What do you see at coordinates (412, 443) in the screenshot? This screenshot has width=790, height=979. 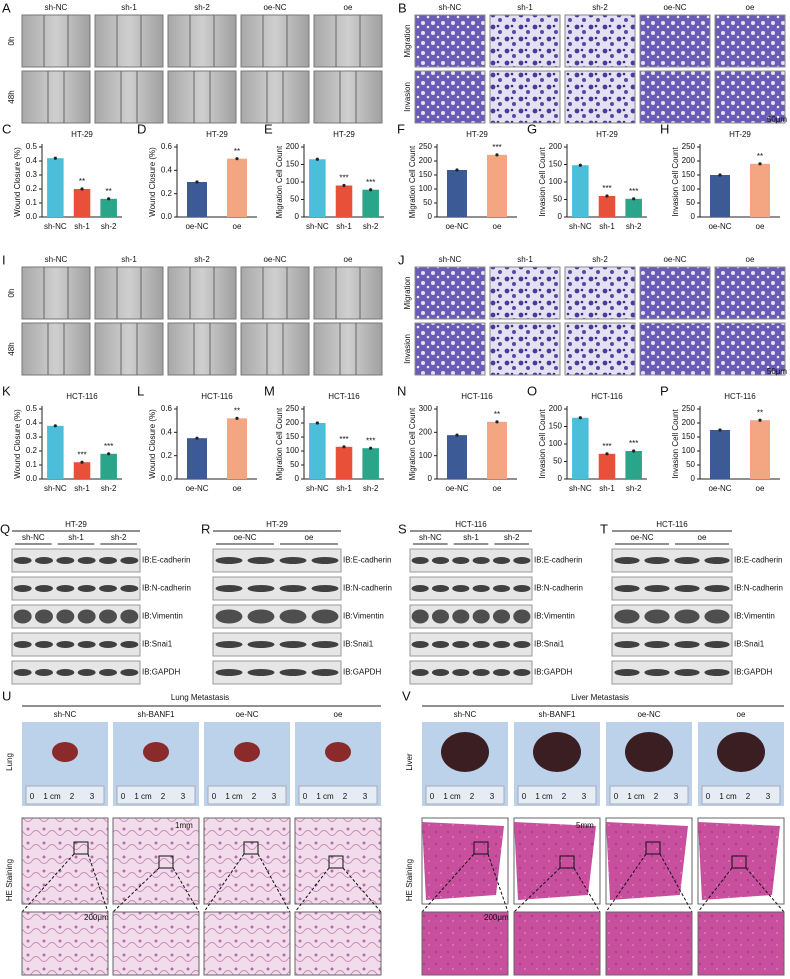 I see `y-axis-label: Migration Cell Count` at bounding box center [412, 443].